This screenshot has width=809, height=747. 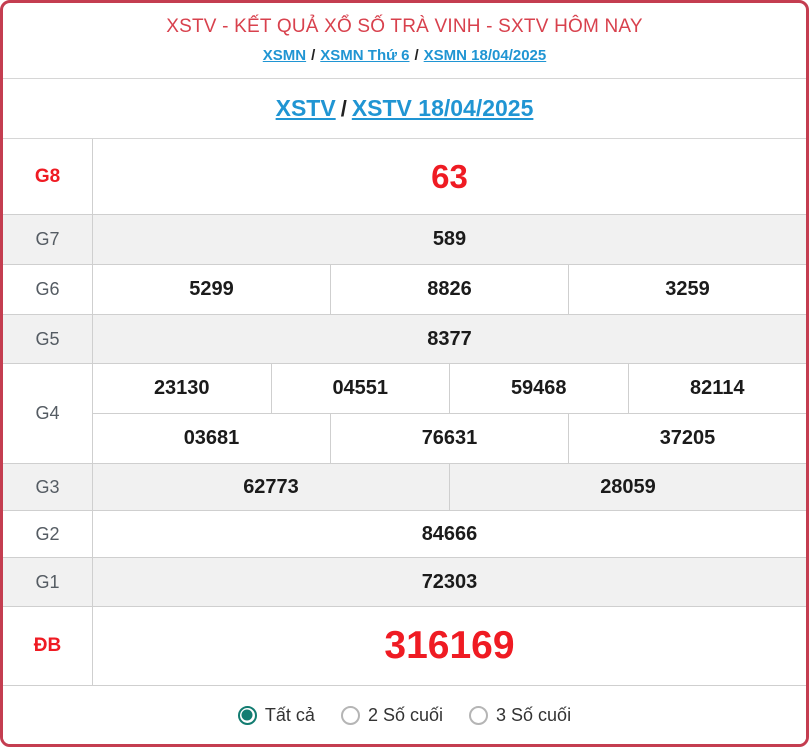 What do you see at coordinates (48, 534) in the screenshot?
I see `prize-label-g2: G2` at bounding box center [48, 534].